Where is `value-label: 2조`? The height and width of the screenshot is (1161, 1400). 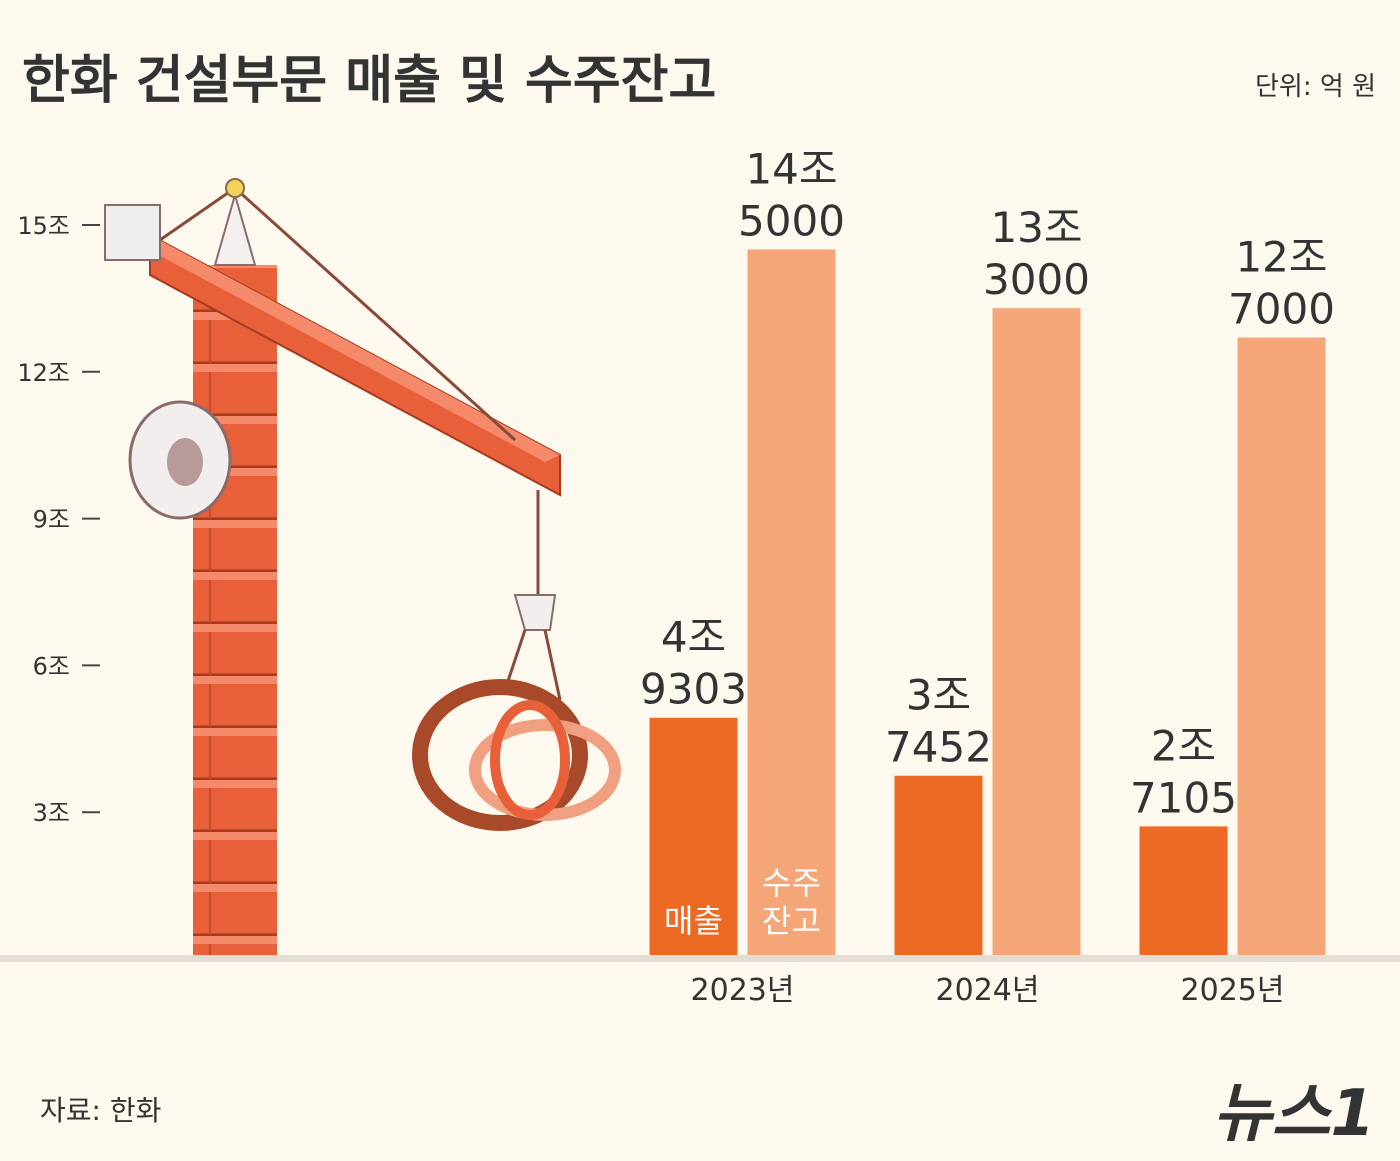 value-label: 2조 is located at coordinates (1183, 745).